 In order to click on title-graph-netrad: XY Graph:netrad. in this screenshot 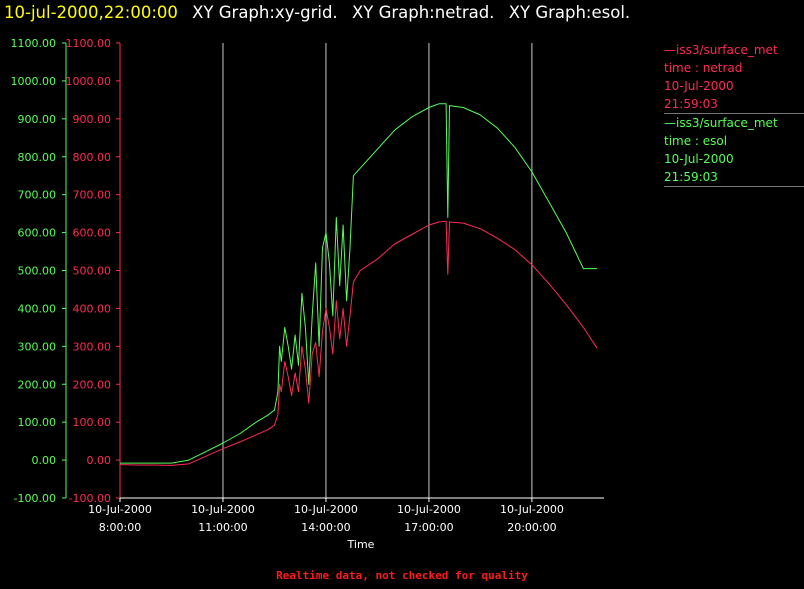, I will do `click(423, 12)`.